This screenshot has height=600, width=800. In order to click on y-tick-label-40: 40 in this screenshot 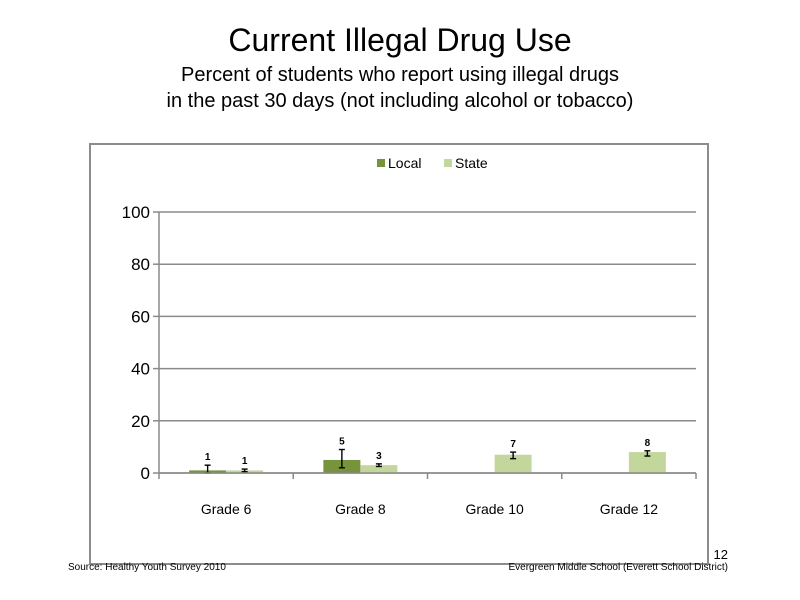, I will do `click(140, 369)`.